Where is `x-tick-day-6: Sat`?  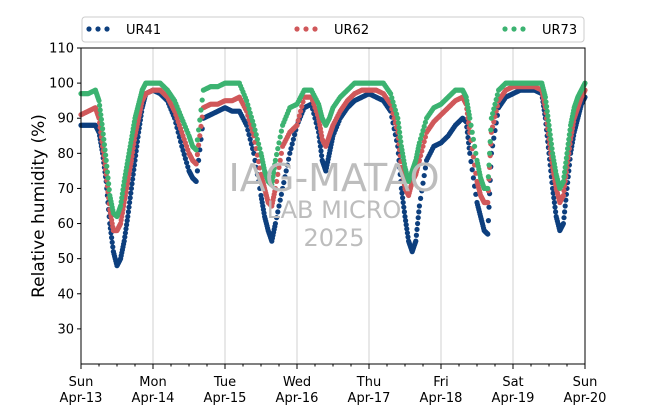
x-tick-day-6: Sat is located at coordinates (512, 382).